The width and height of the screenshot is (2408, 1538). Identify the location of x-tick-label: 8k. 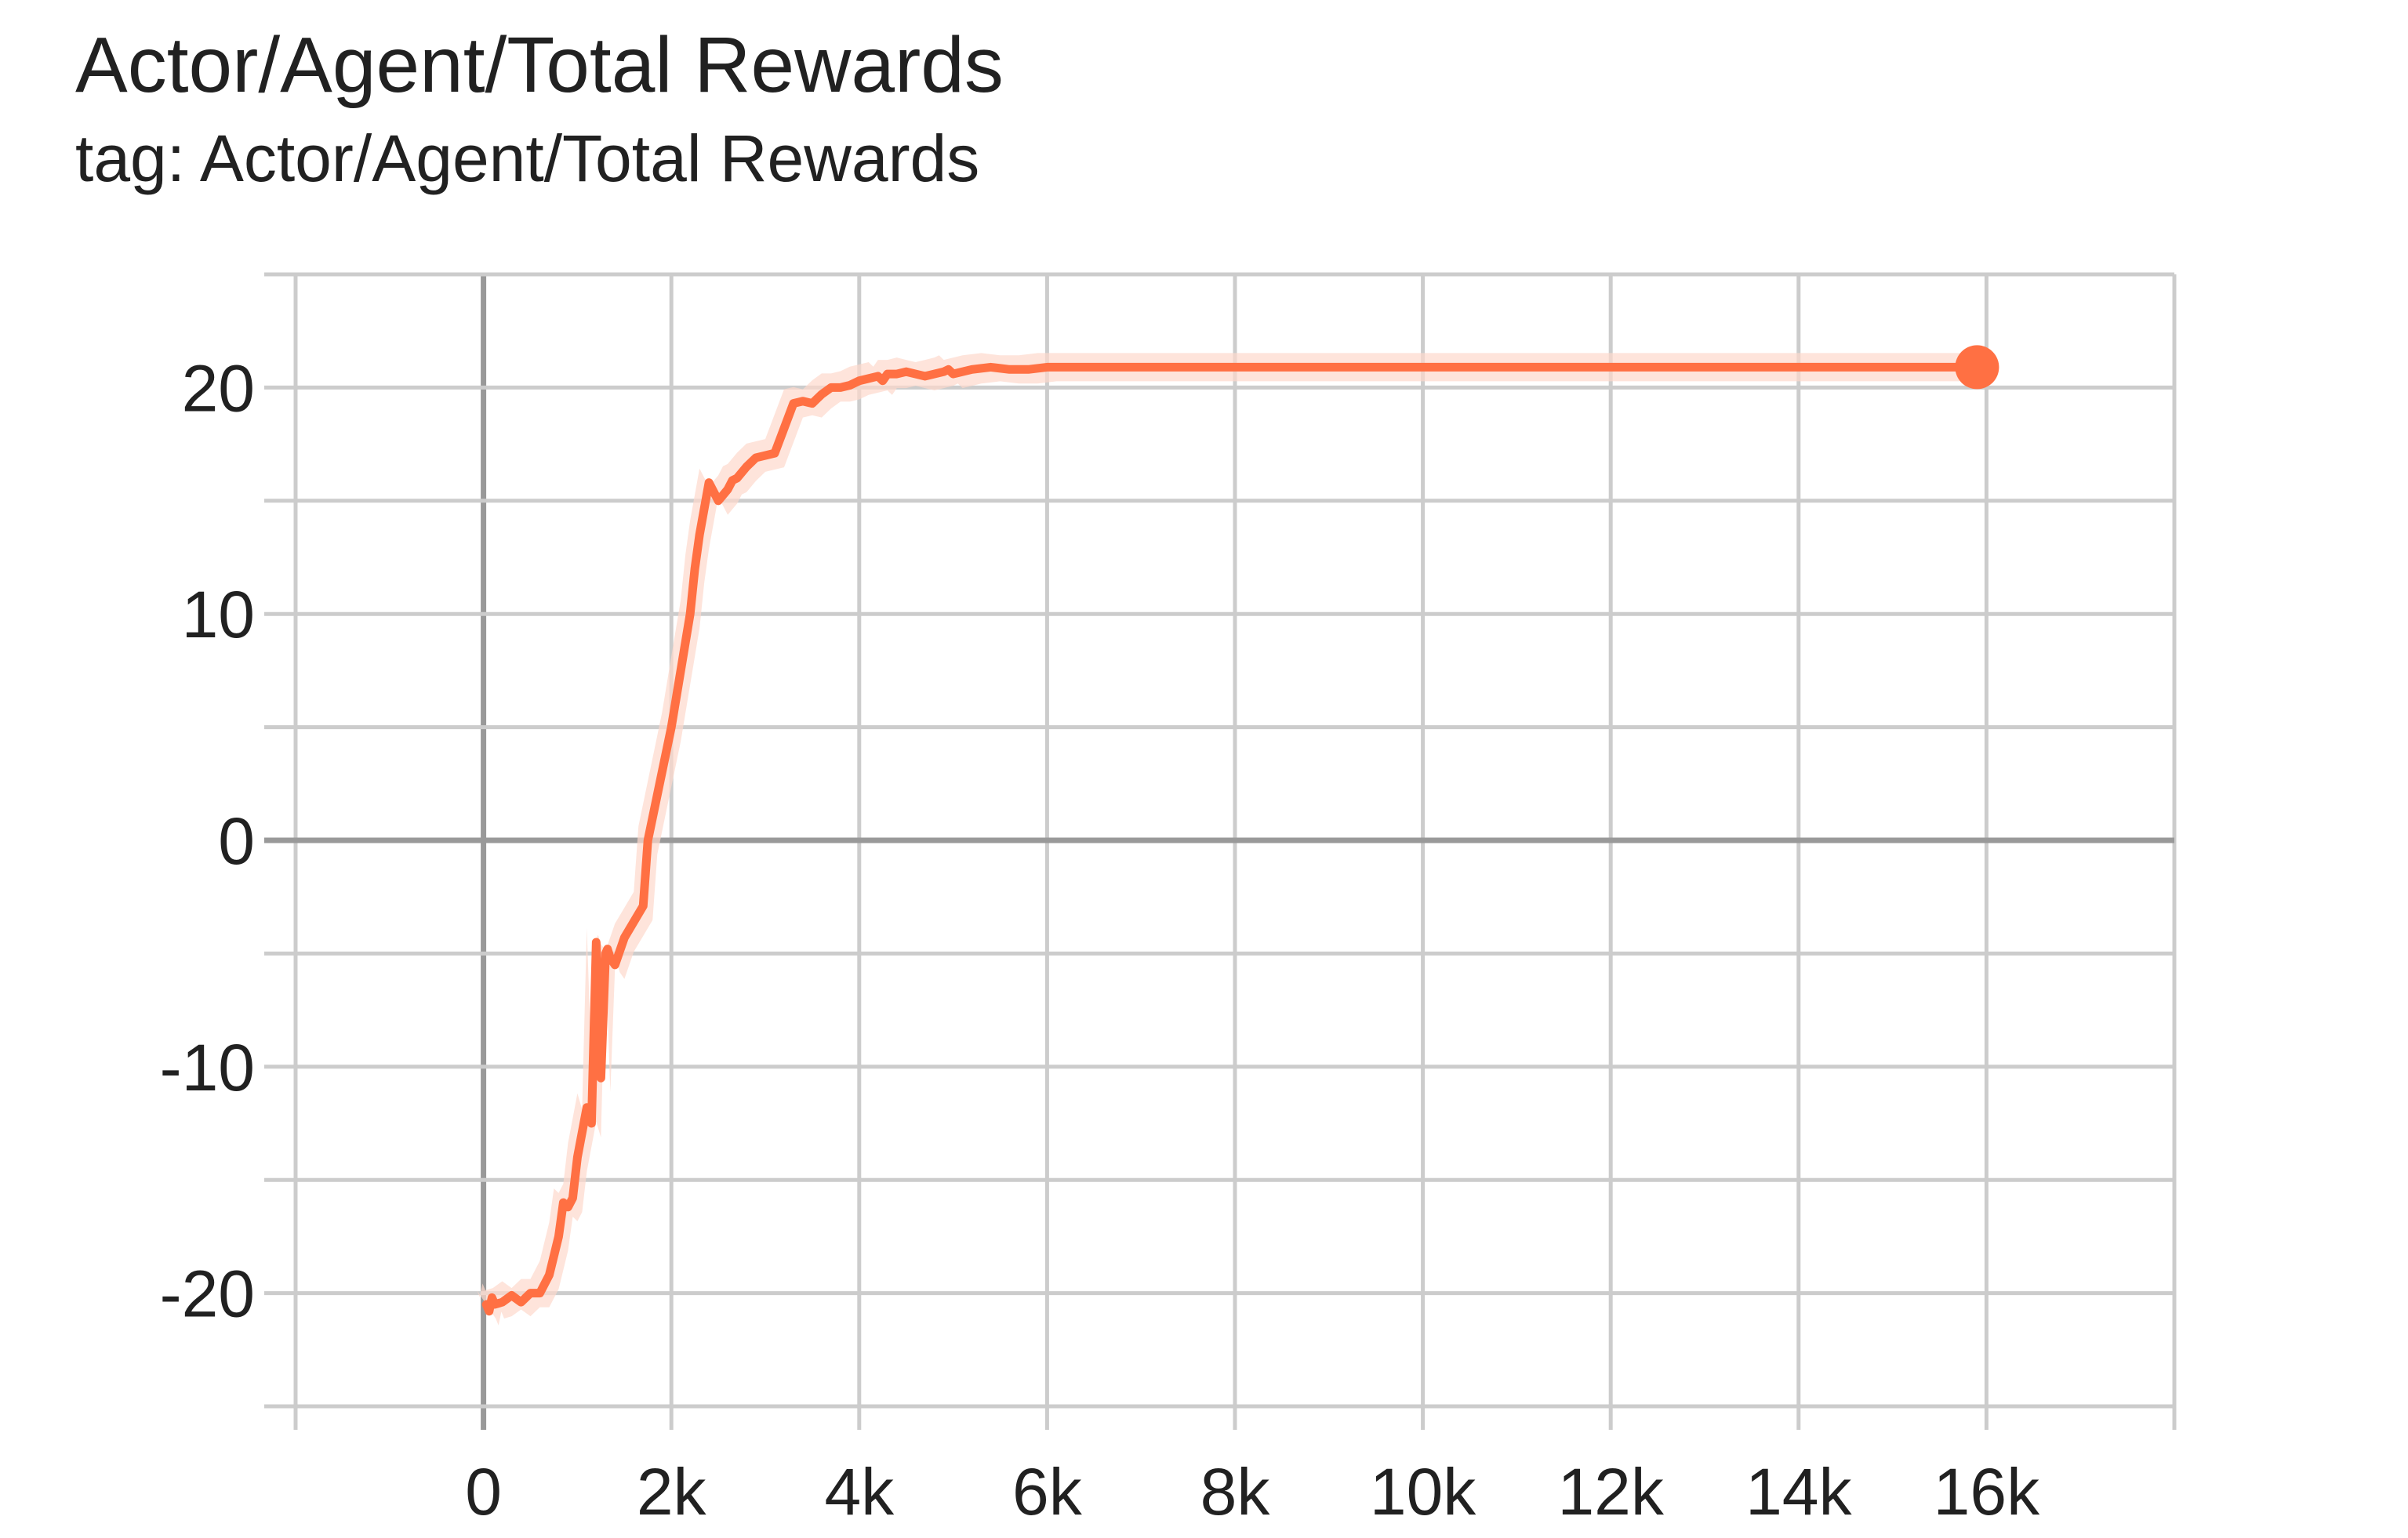
(1235, 1492).